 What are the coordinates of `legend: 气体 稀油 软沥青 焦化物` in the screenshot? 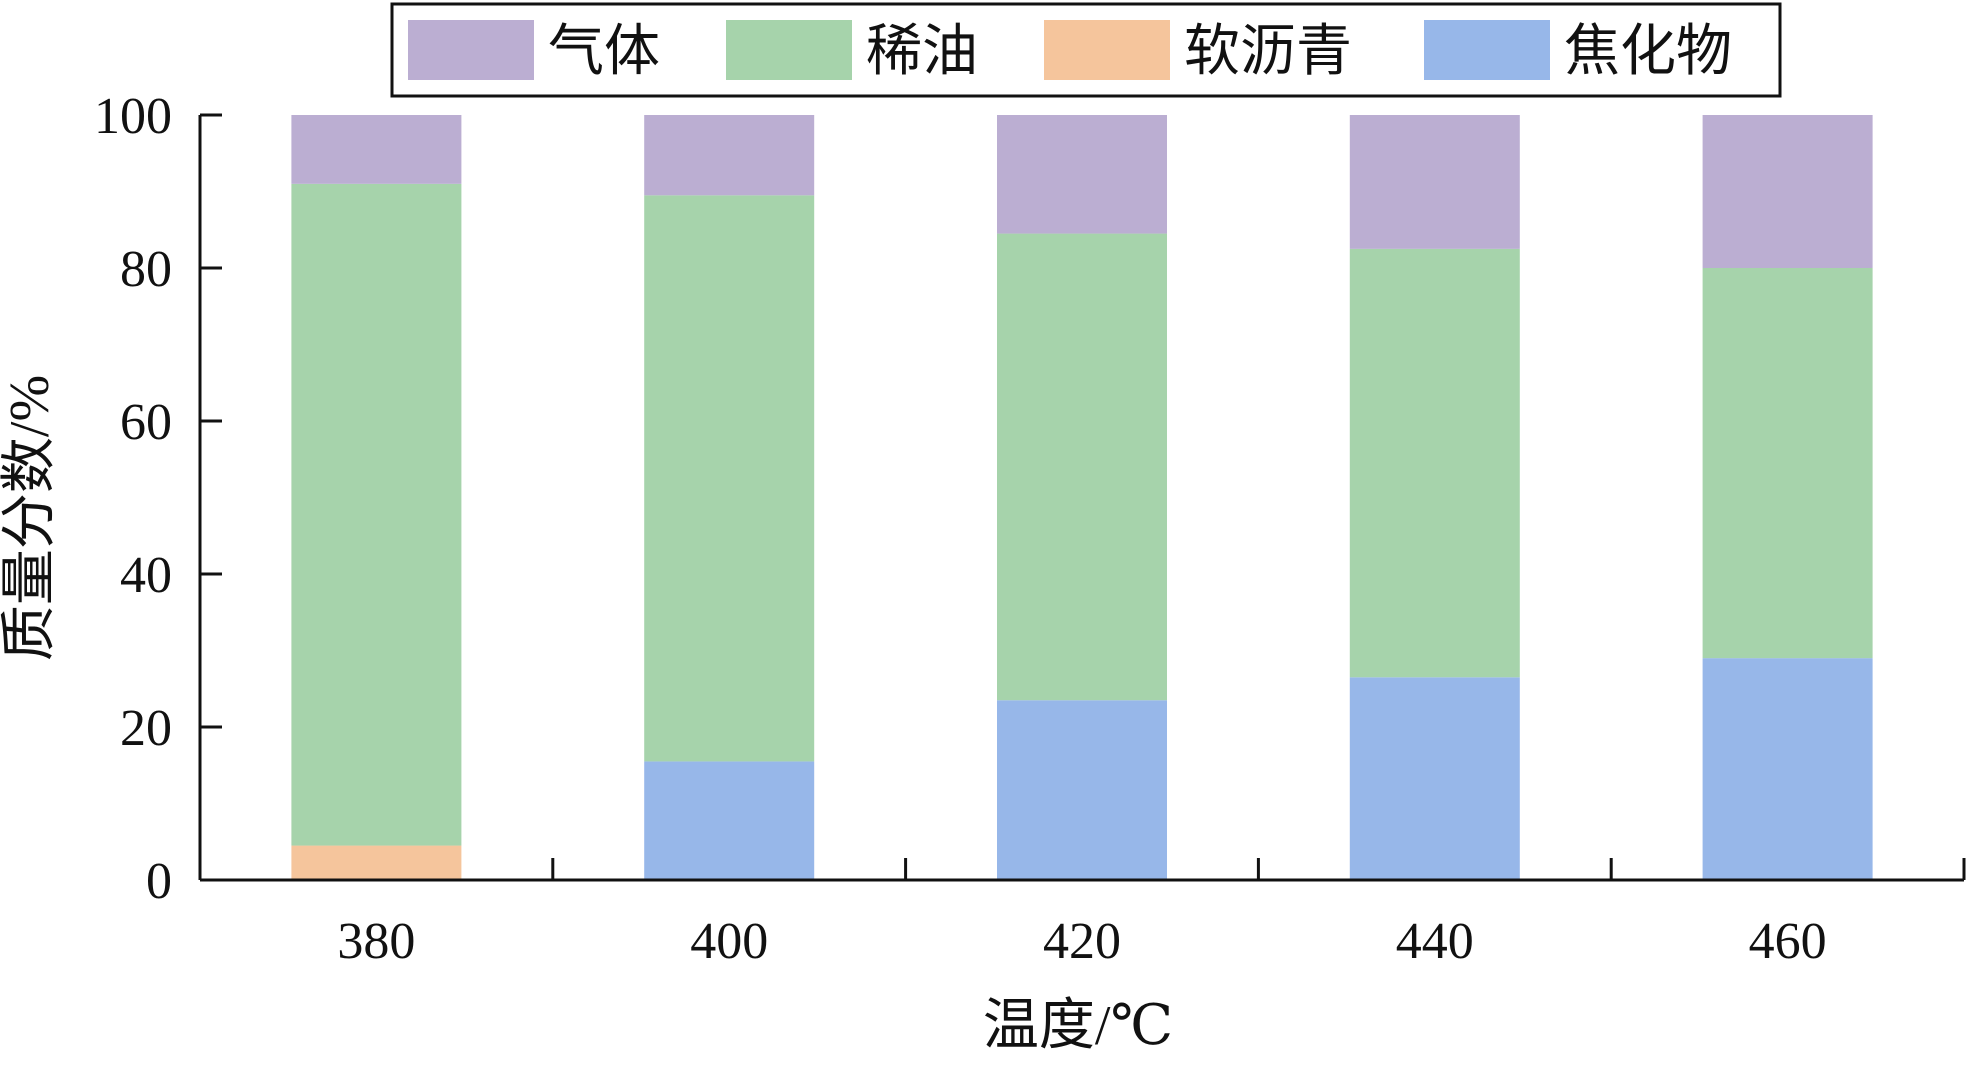 It's located at (1086, 50).